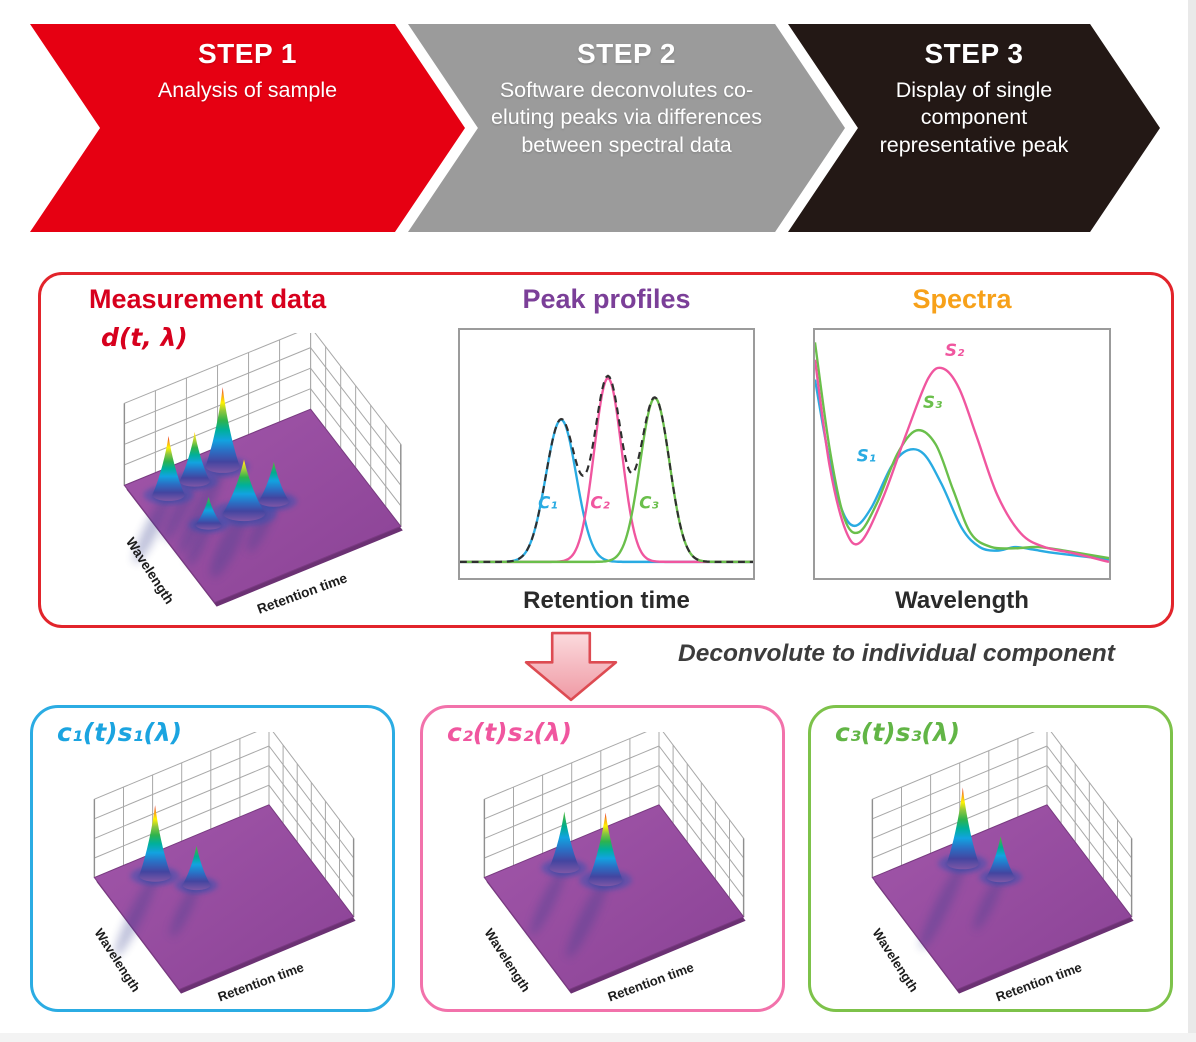 This screenshot has height=1042, width=1196. Describe the element at coordinates (626, 53) in the screenshot. I see `step-2-title: STEP 2` at that location.